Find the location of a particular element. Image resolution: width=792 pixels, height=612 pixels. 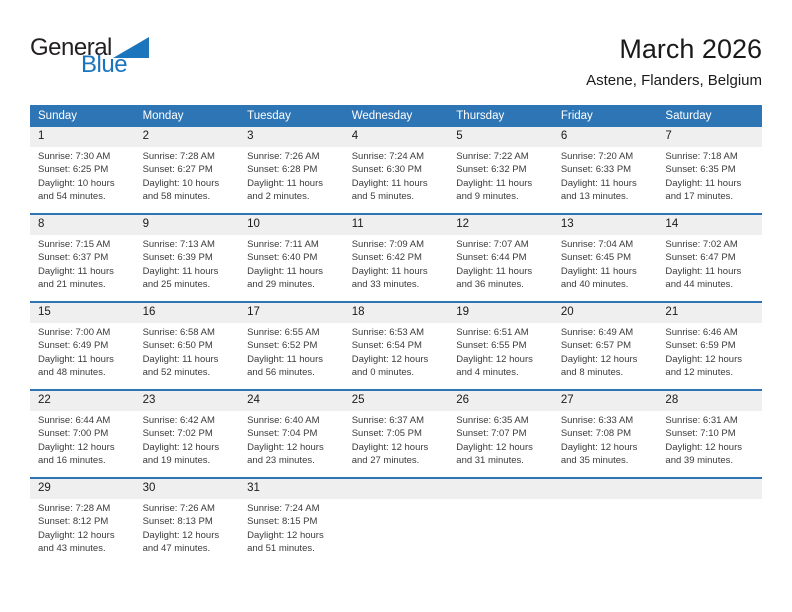

sunrise-text: Sunrise: 7:26 AM is located at coordinates (283, 156).